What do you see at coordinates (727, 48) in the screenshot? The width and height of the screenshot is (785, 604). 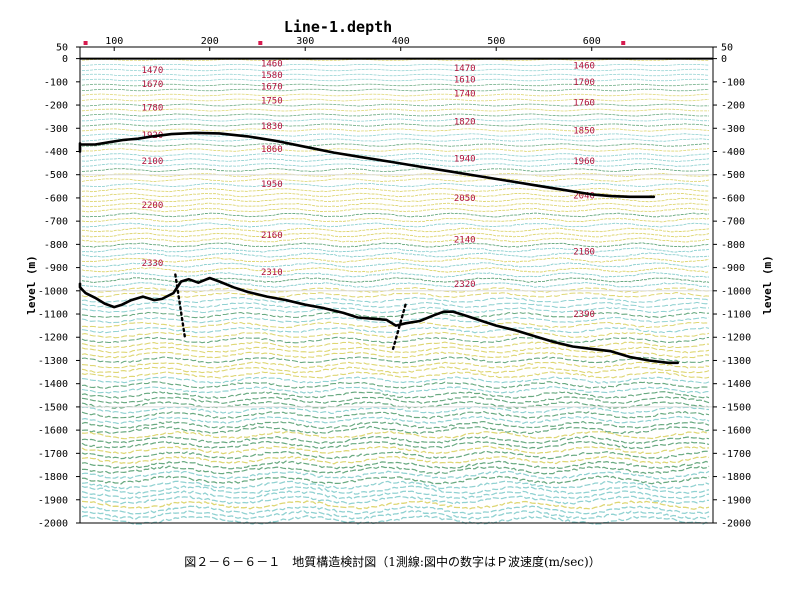 I see `y-tick-label-right: 50` at bounding box center [727, 48].